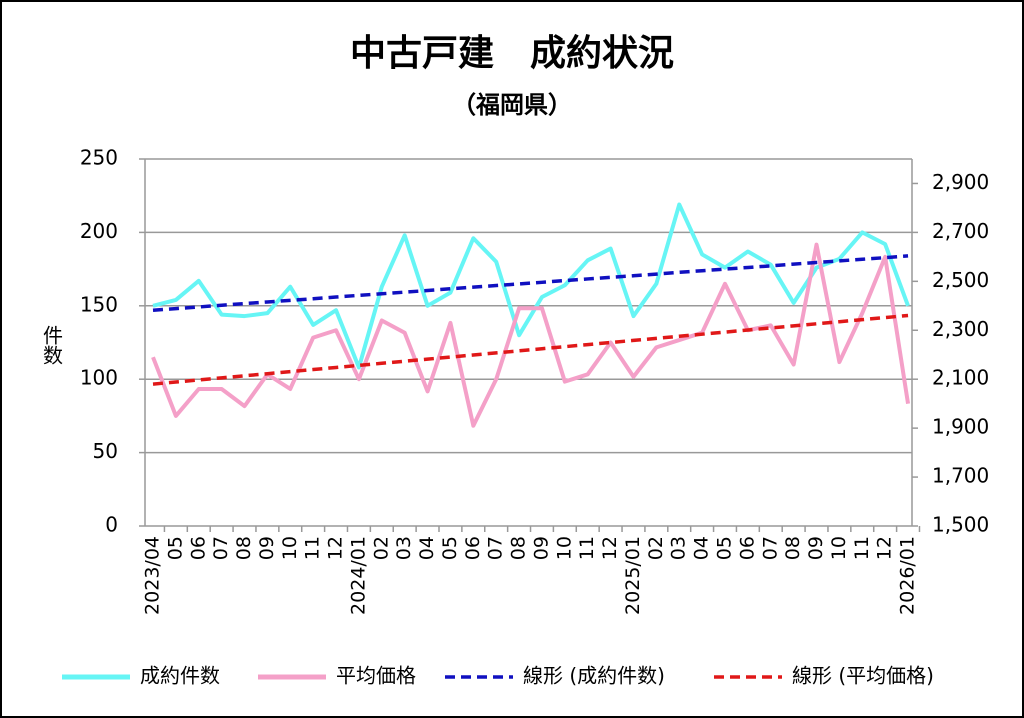  What do you see at coordinates (180, 676) in the screenshot?
I see `legend-label: 成約件数` at bounding box center [180, 676].